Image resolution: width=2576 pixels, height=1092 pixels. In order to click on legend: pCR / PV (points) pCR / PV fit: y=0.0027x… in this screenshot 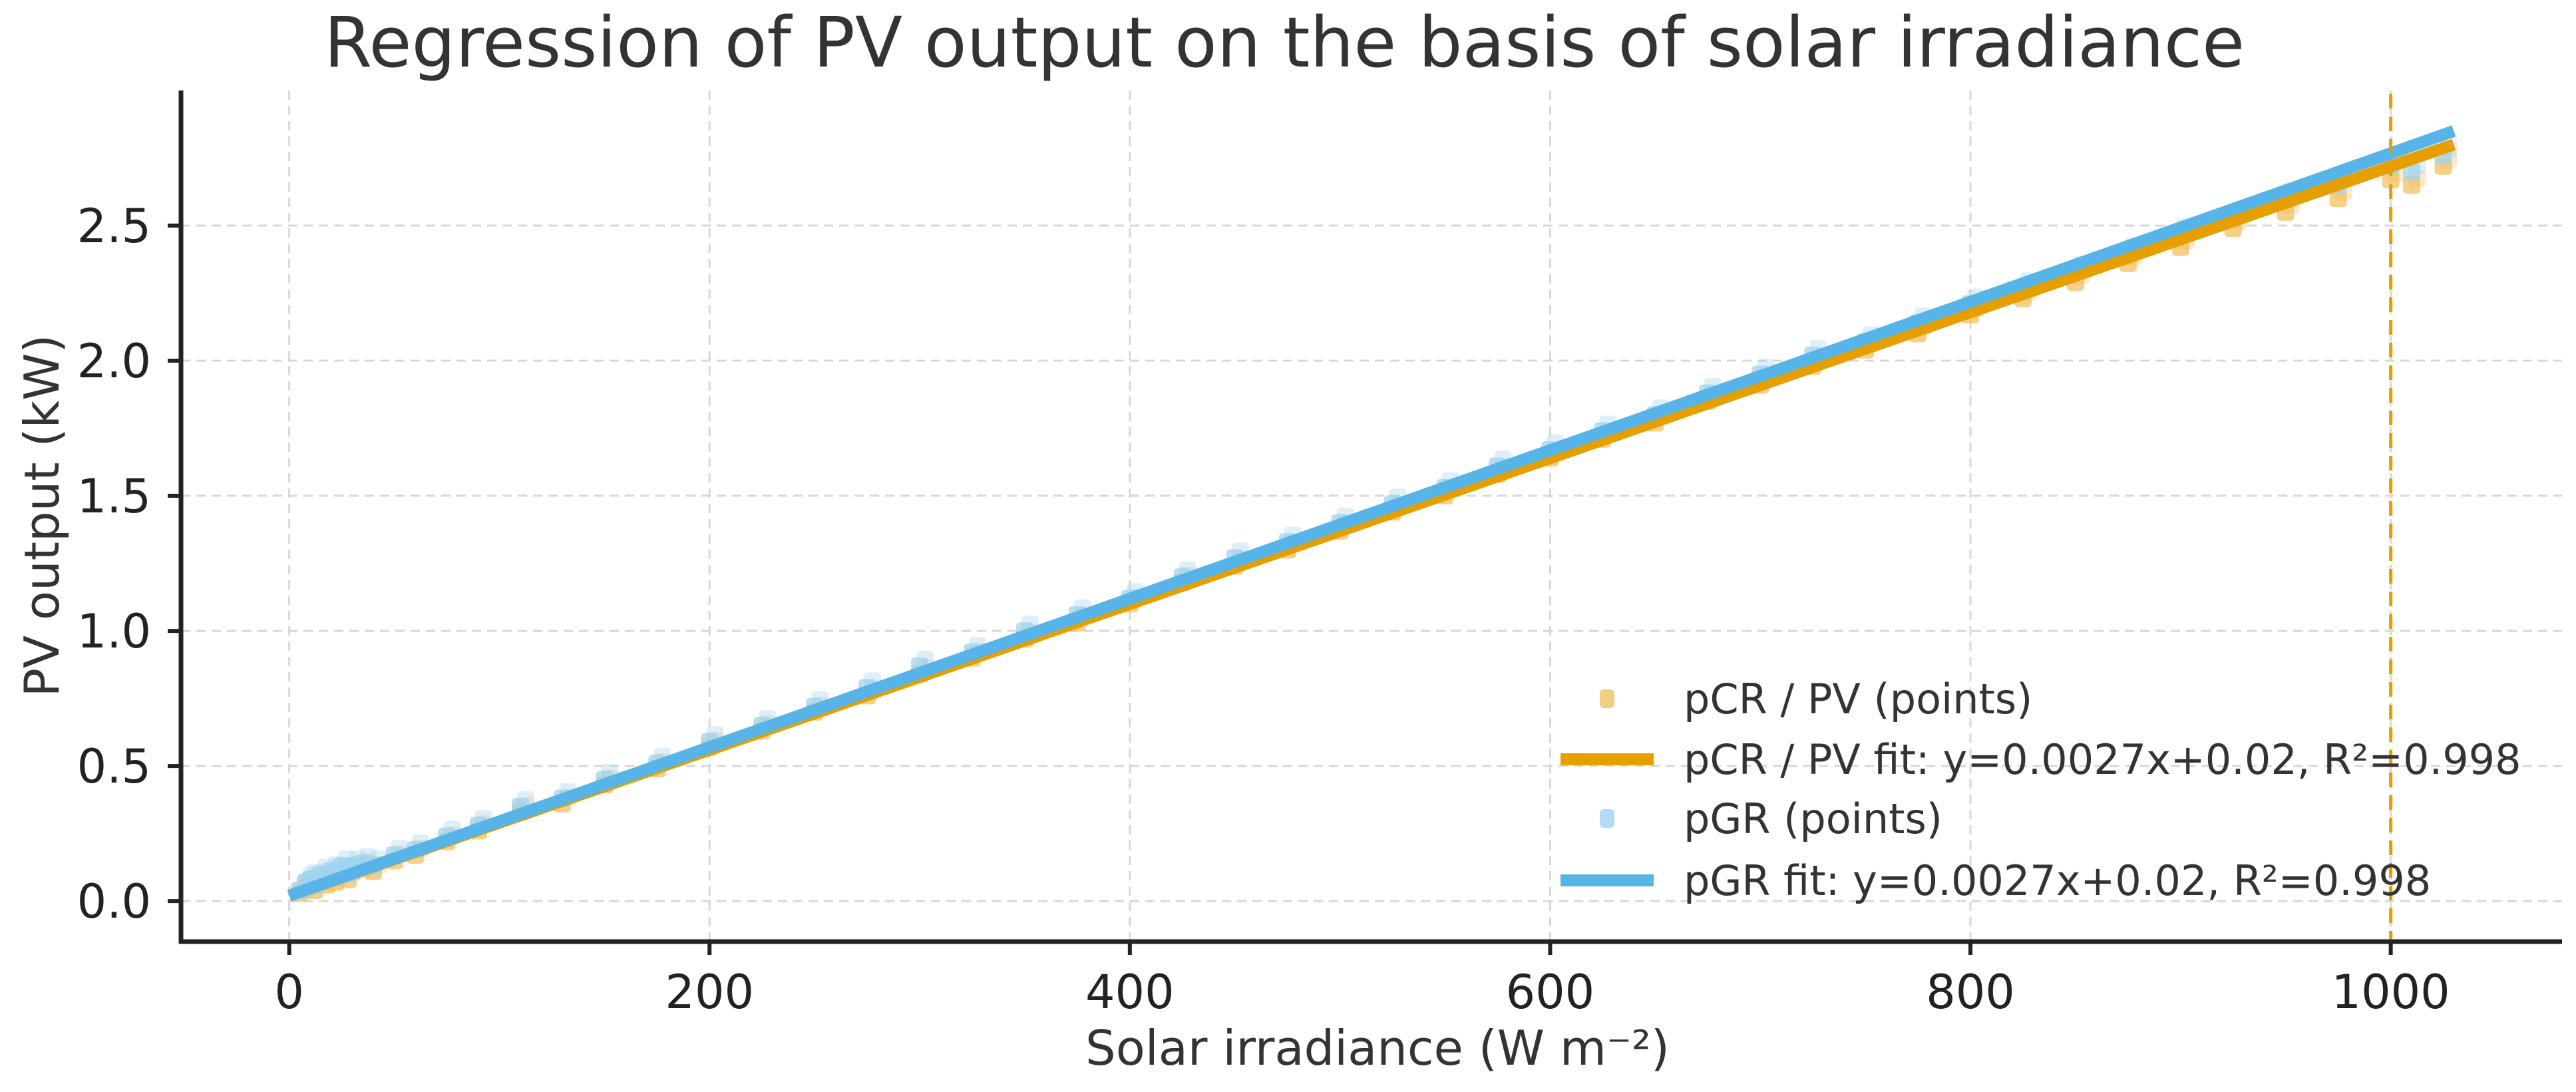, I will do `click(2041, 790)`.